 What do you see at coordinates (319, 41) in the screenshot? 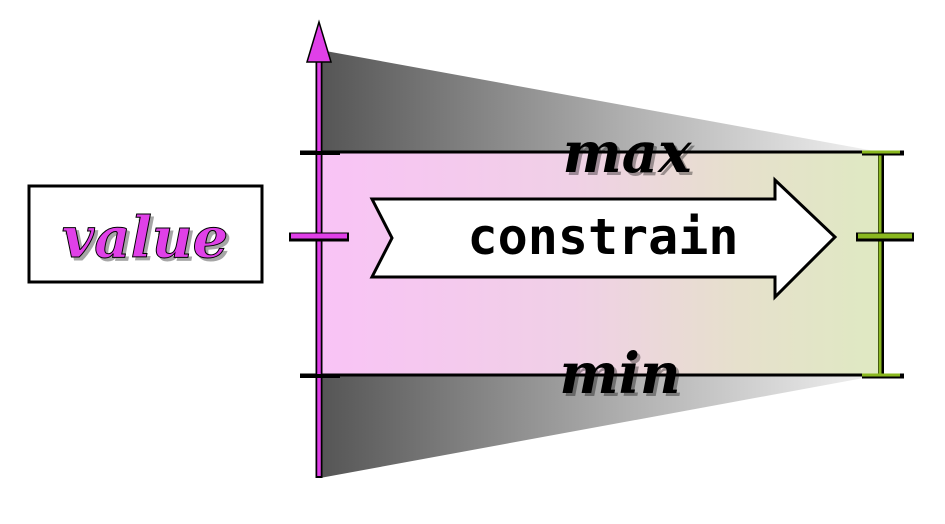
I see `value-axis-arrow-icon` at bounding box center [319, 41].